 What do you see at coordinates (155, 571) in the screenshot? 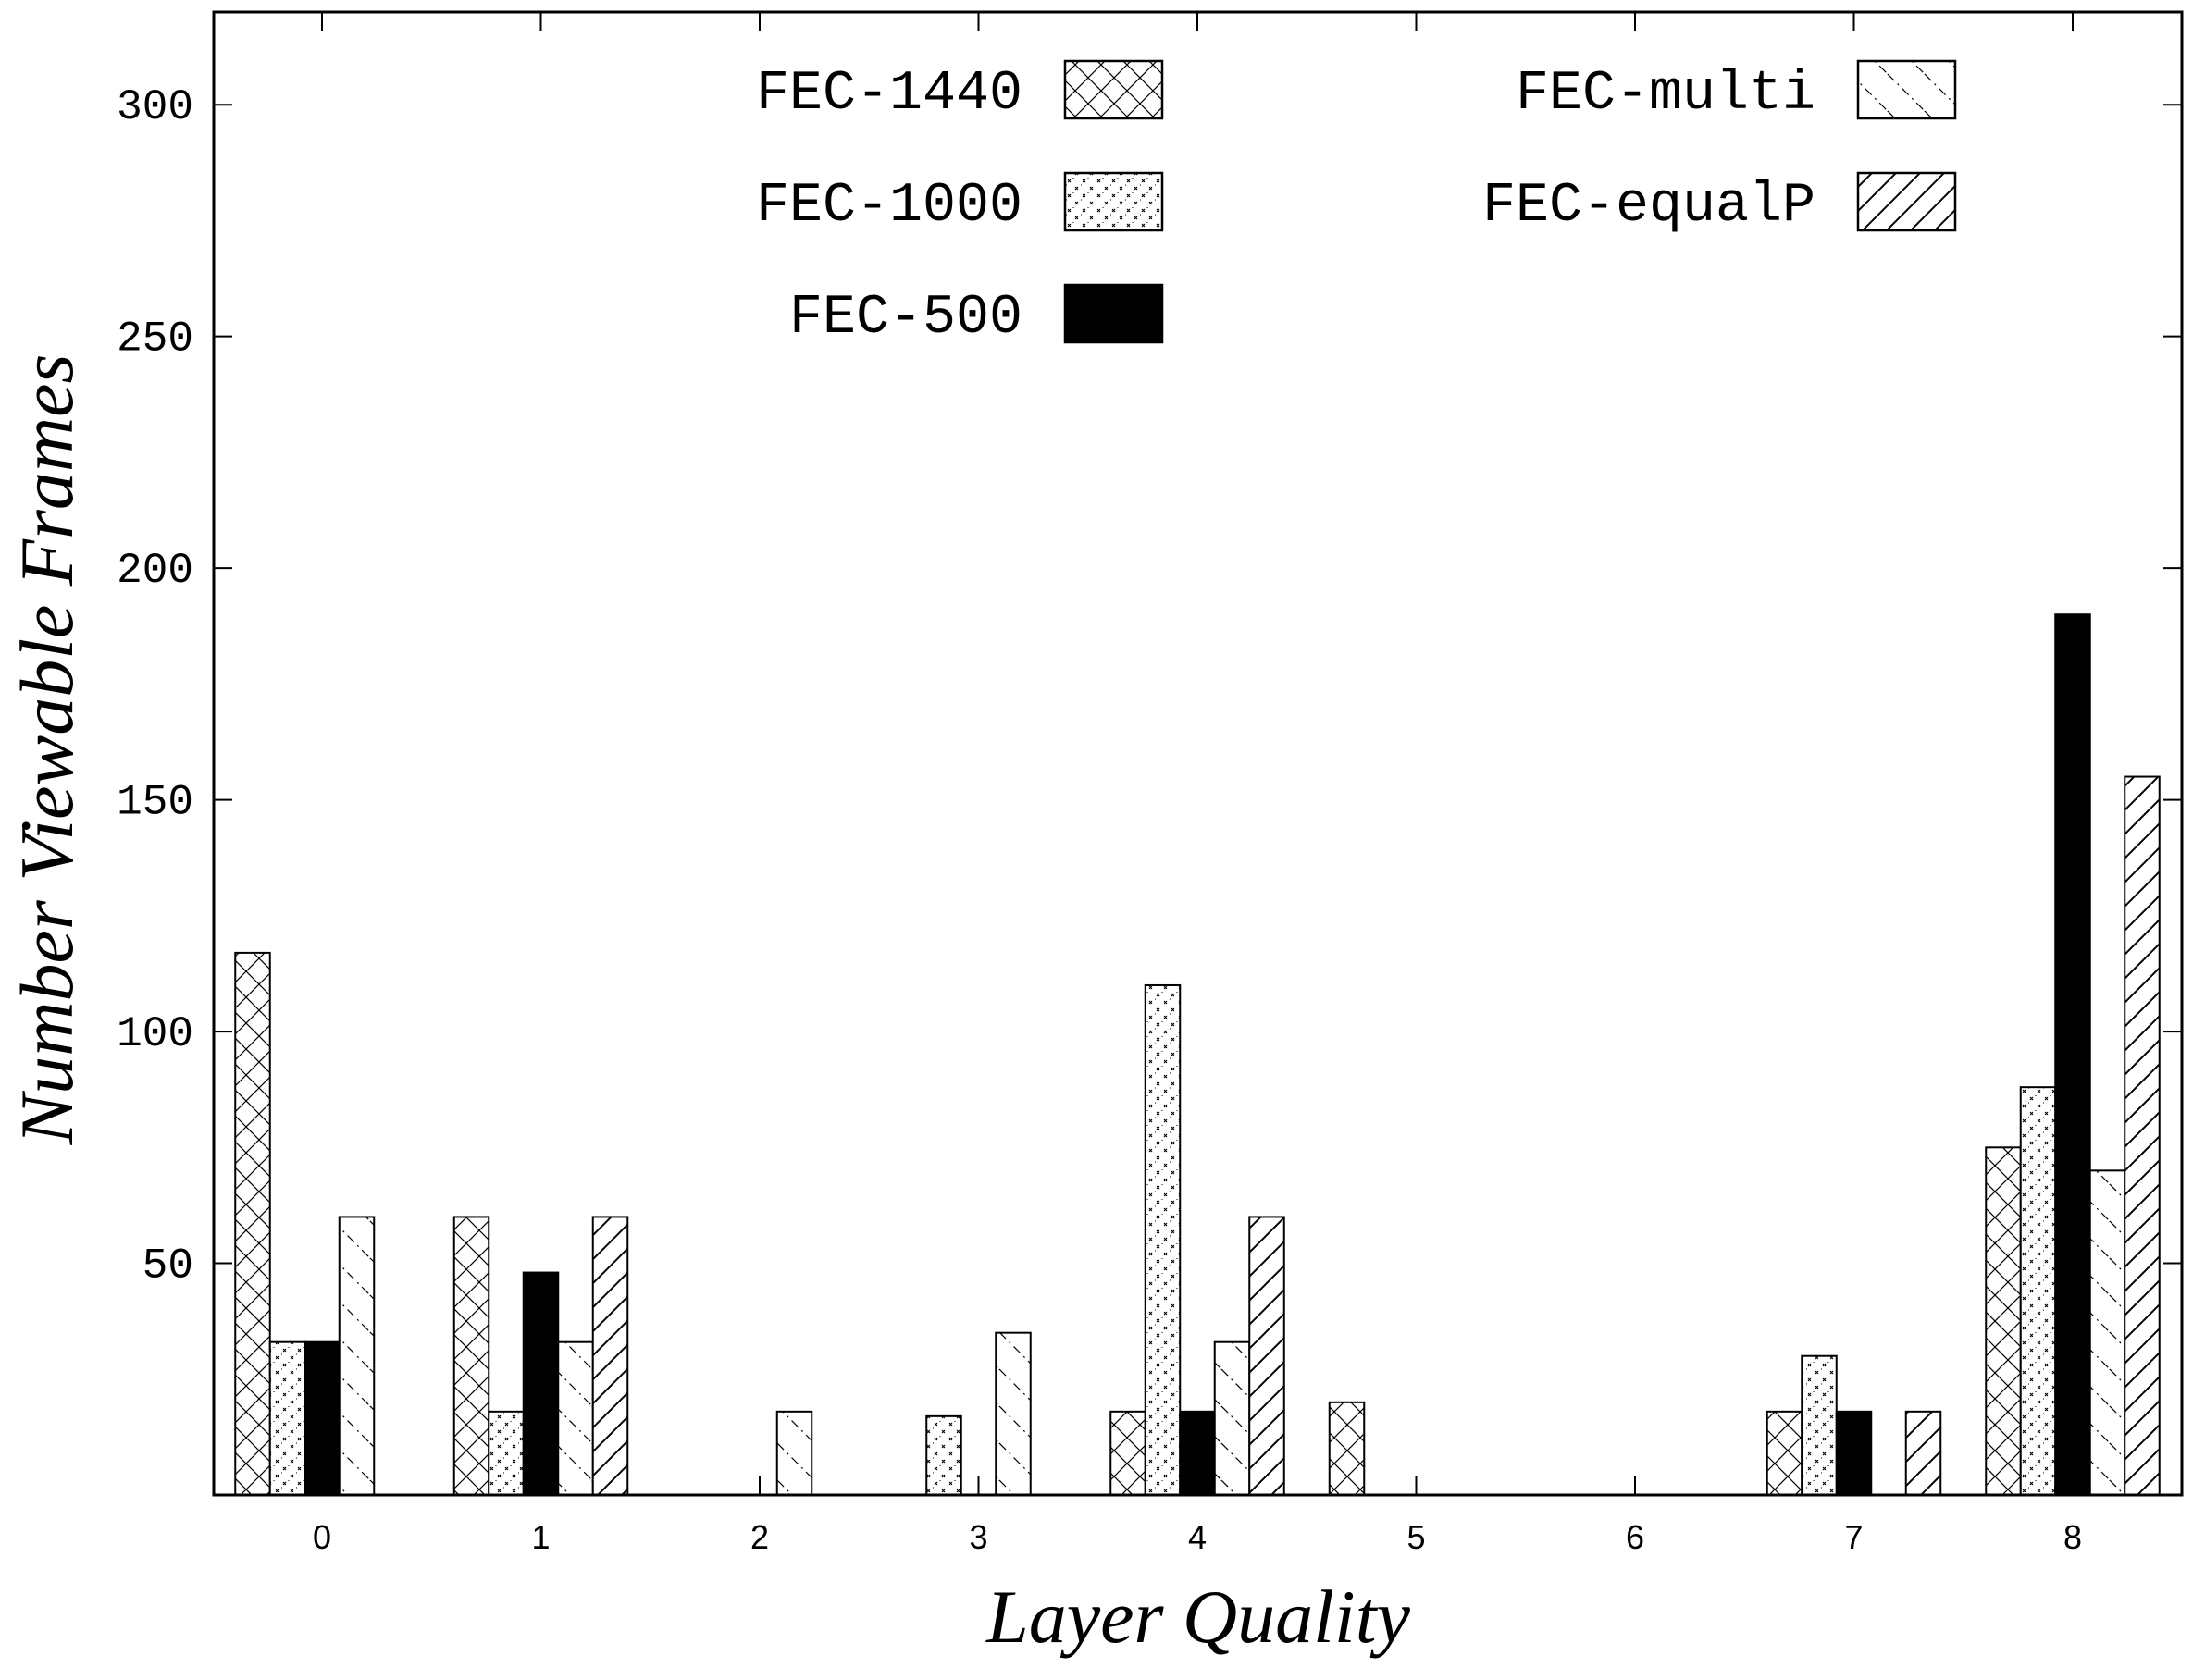
I see `y-tick-label: 200` at bounding box center [155, 571].